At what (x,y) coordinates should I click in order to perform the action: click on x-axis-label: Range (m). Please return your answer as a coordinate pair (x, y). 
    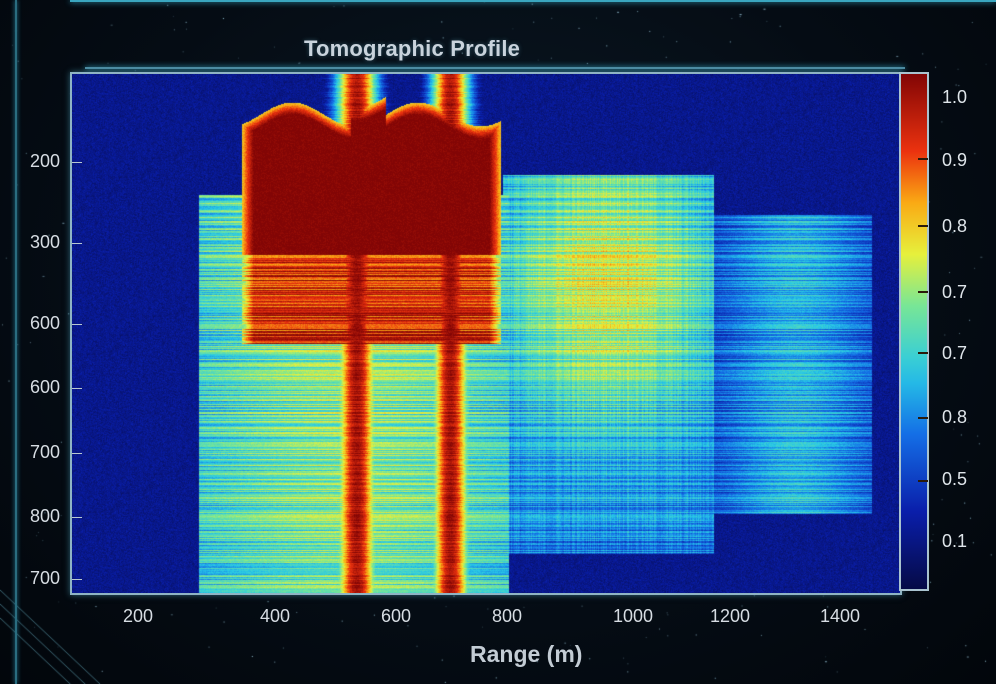
    Looking at the image, I should click on (526, 654).